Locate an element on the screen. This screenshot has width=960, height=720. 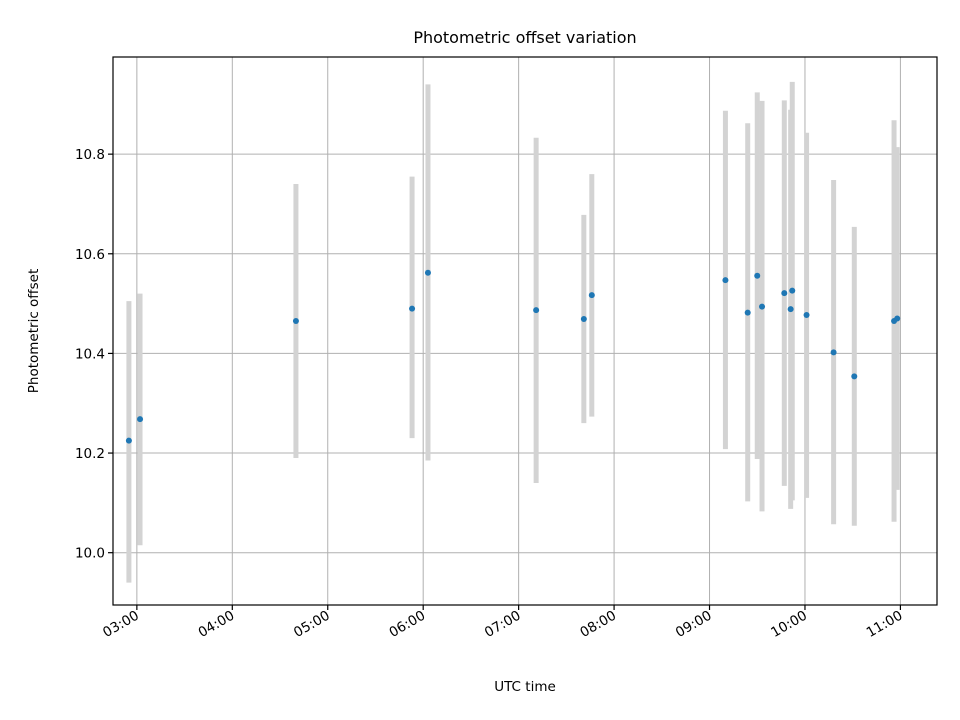
y-tick-label: 10.0 is located at coordinates (90, 554).